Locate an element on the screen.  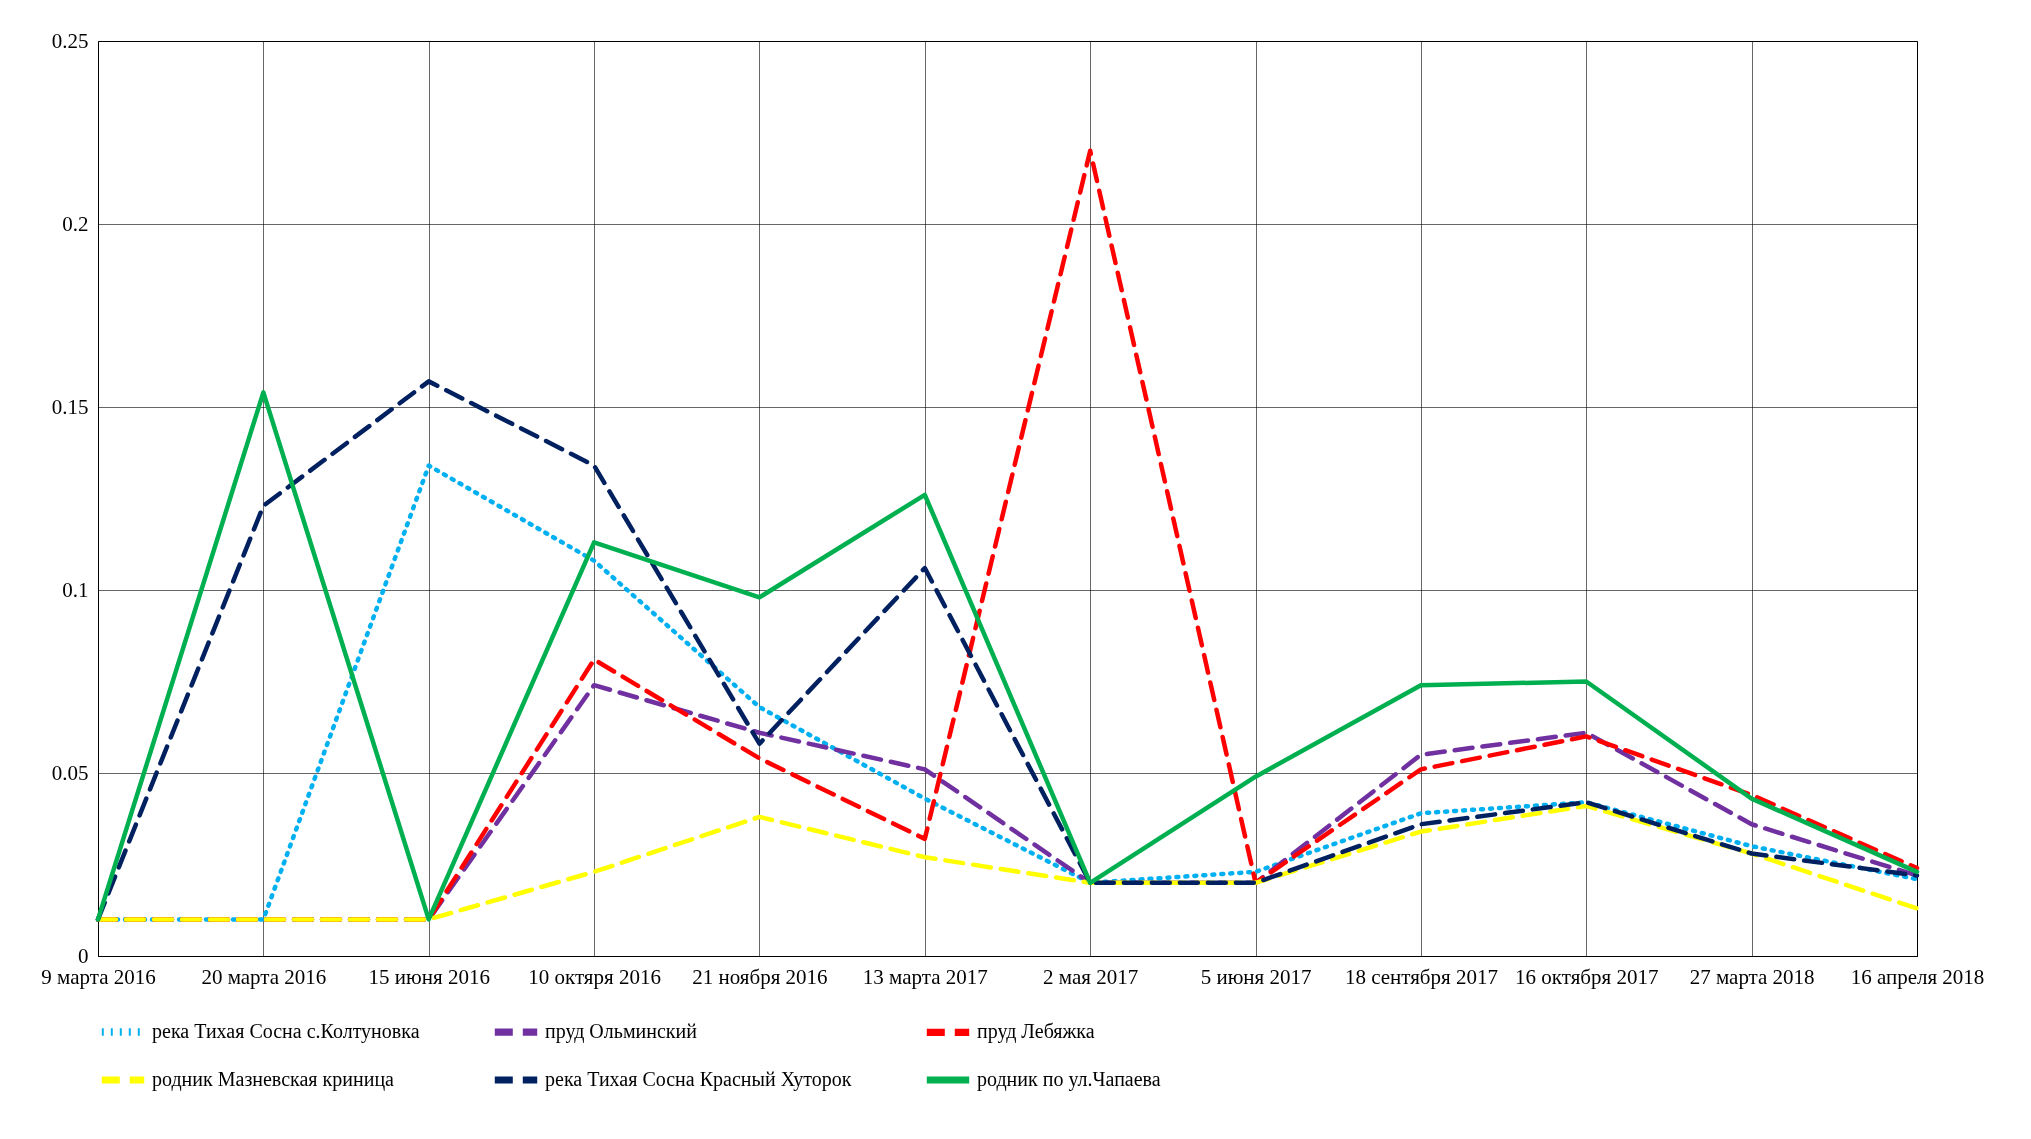
x-tick-label: 18 сентября 2017 is located at coordinates (1421, 976).